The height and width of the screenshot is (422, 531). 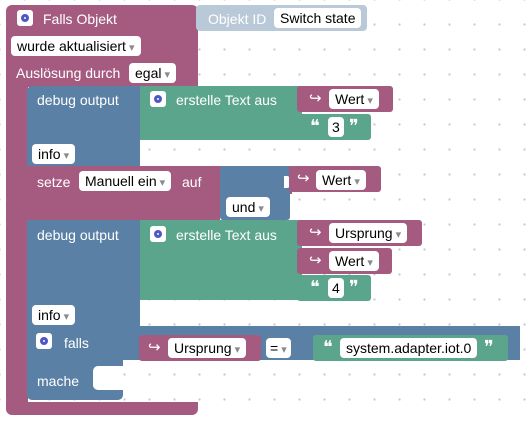 I want to click on event-block-bottom, so click(x=102, y=408).